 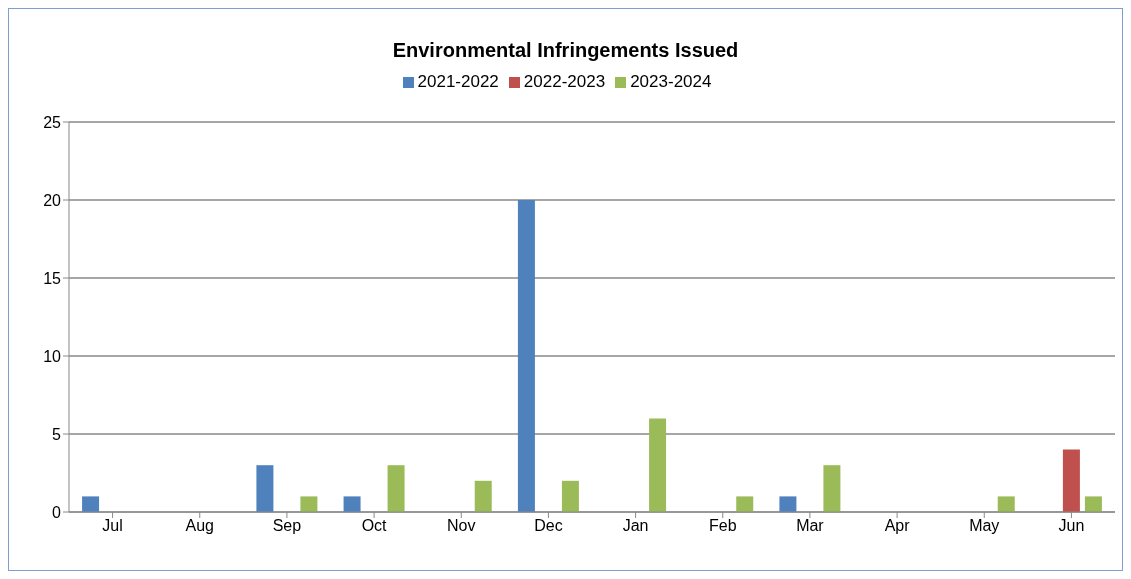 What do you see at coordinates (671, 81) in the screenshot?
I see `legend-label: 2023-2024` at bounding box center [671, 81].